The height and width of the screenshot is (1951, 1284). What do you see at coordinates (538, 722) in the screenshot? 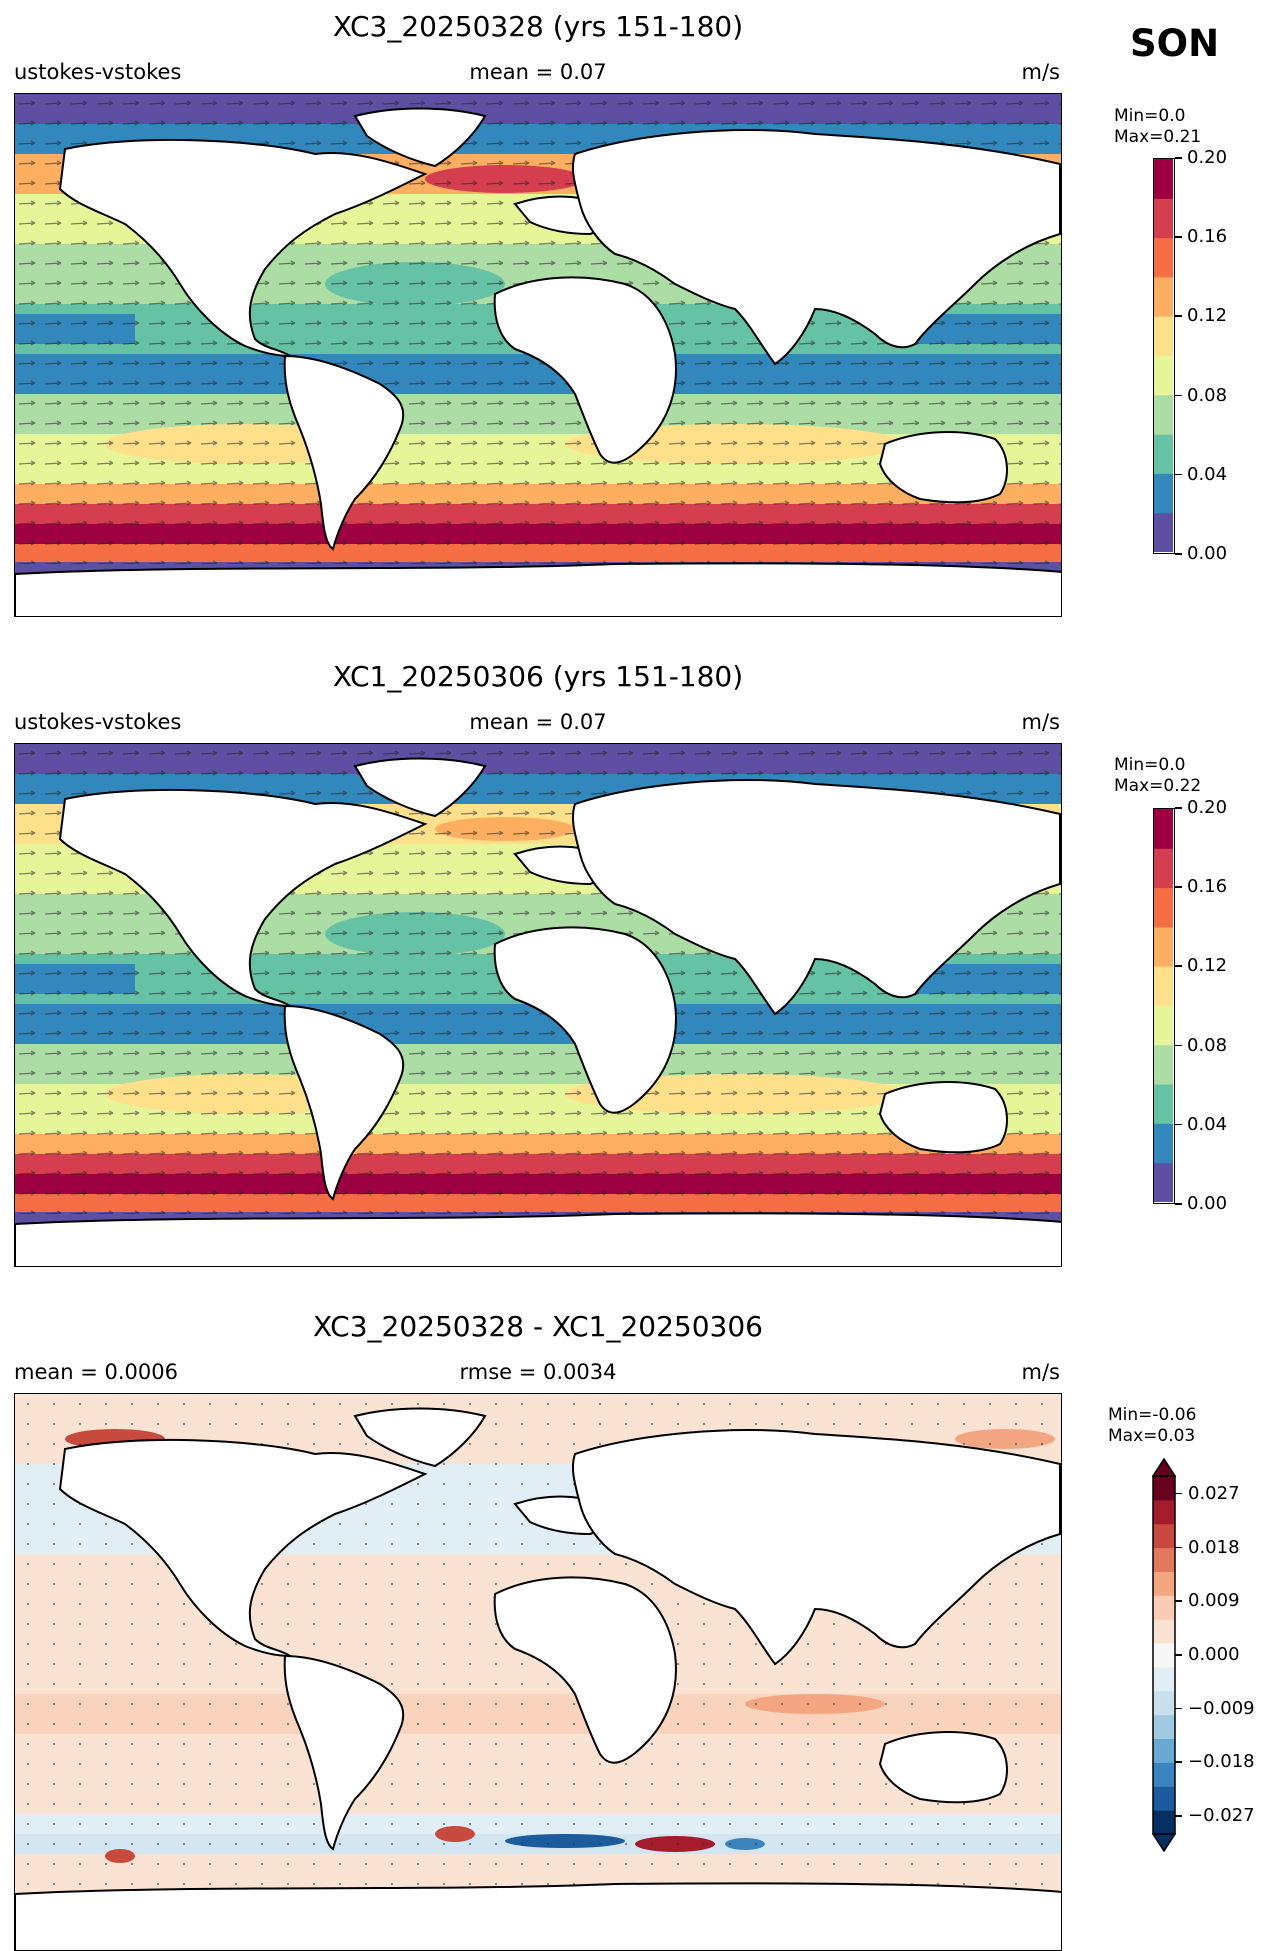
I see `panel-2-mean-label: mean = 0.07` at bounding box center [538, 722].